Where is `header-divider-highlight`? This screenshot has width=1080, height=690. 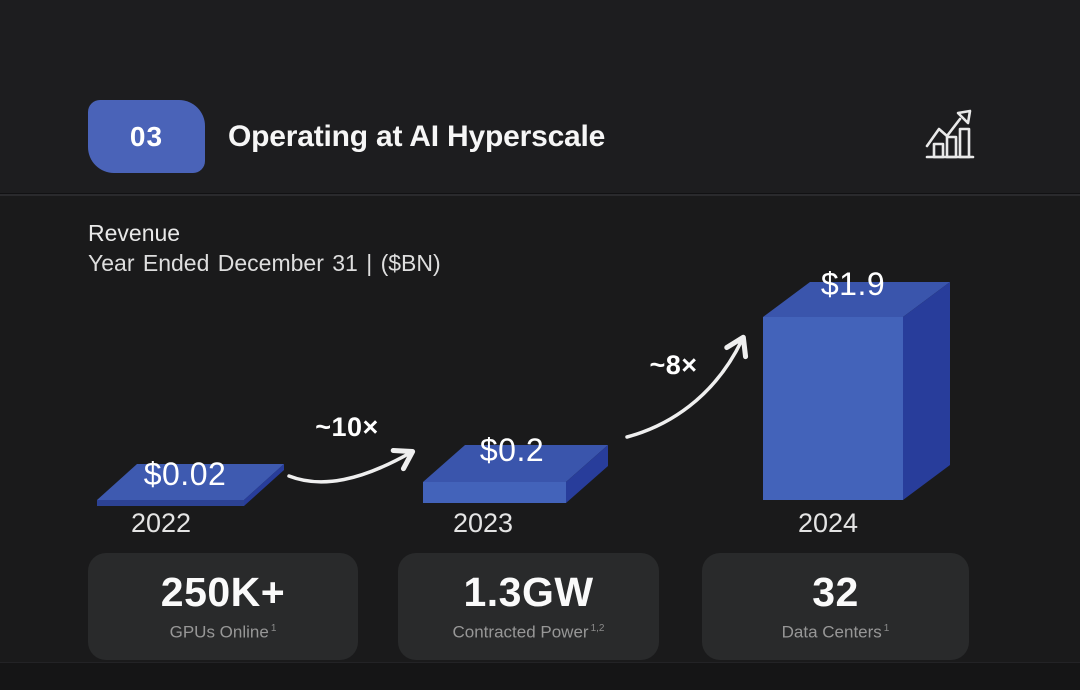
header-divider-highlight is located at coordinates (540, 195).